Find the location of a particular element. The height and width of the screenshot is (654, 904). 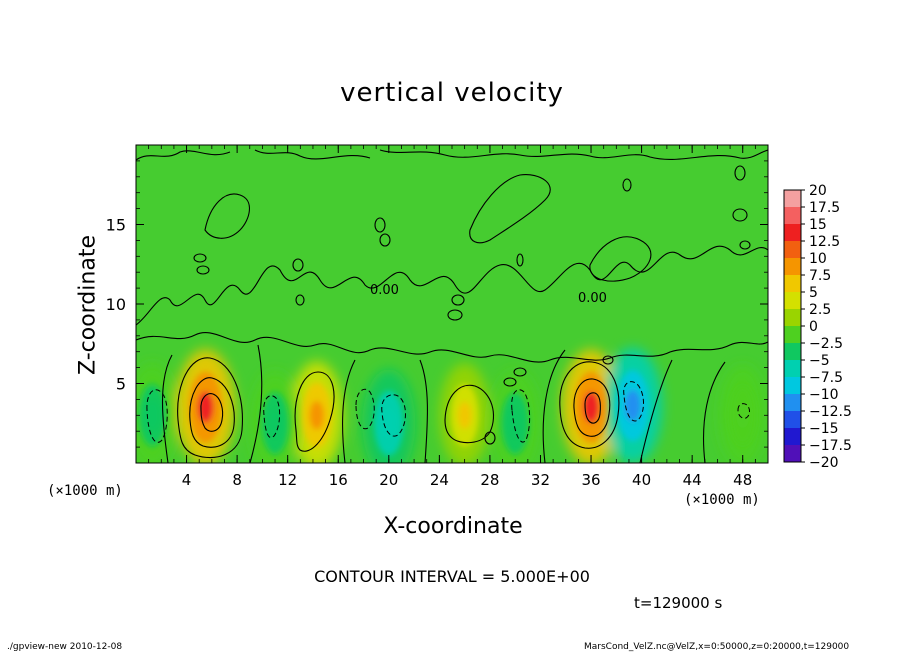

x-tick-label: 44 is located at coordinates (692, 480).